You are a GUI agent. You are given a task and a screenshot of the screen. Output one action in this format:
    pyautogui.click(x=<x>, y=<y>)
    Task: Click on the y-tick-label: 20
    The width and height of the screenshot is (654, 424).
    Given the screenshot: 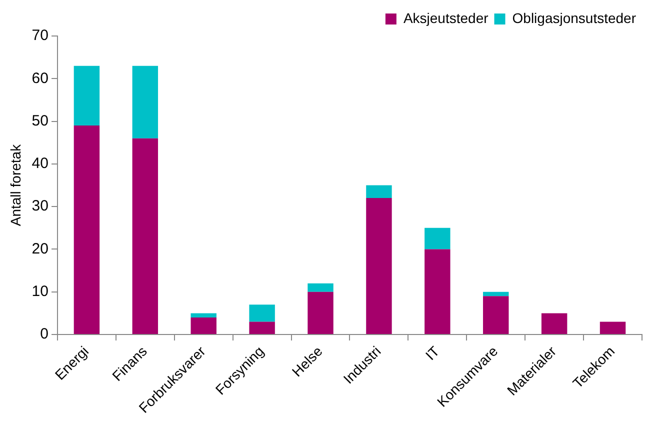 What is the action you would take?
    pyautogui.click(x=40, y=249)
    